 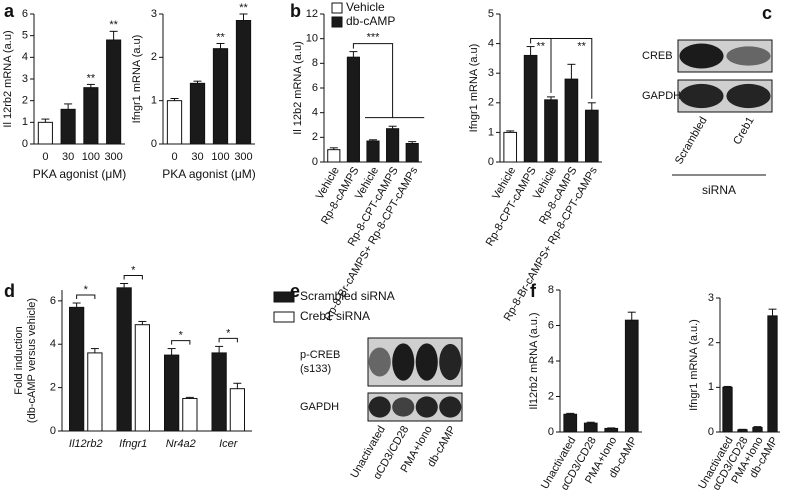 What do you see at coordinates (19, 360) in the screenshot?
I see `y-axis-label: Fold induction` at bounding box center [19, 360].